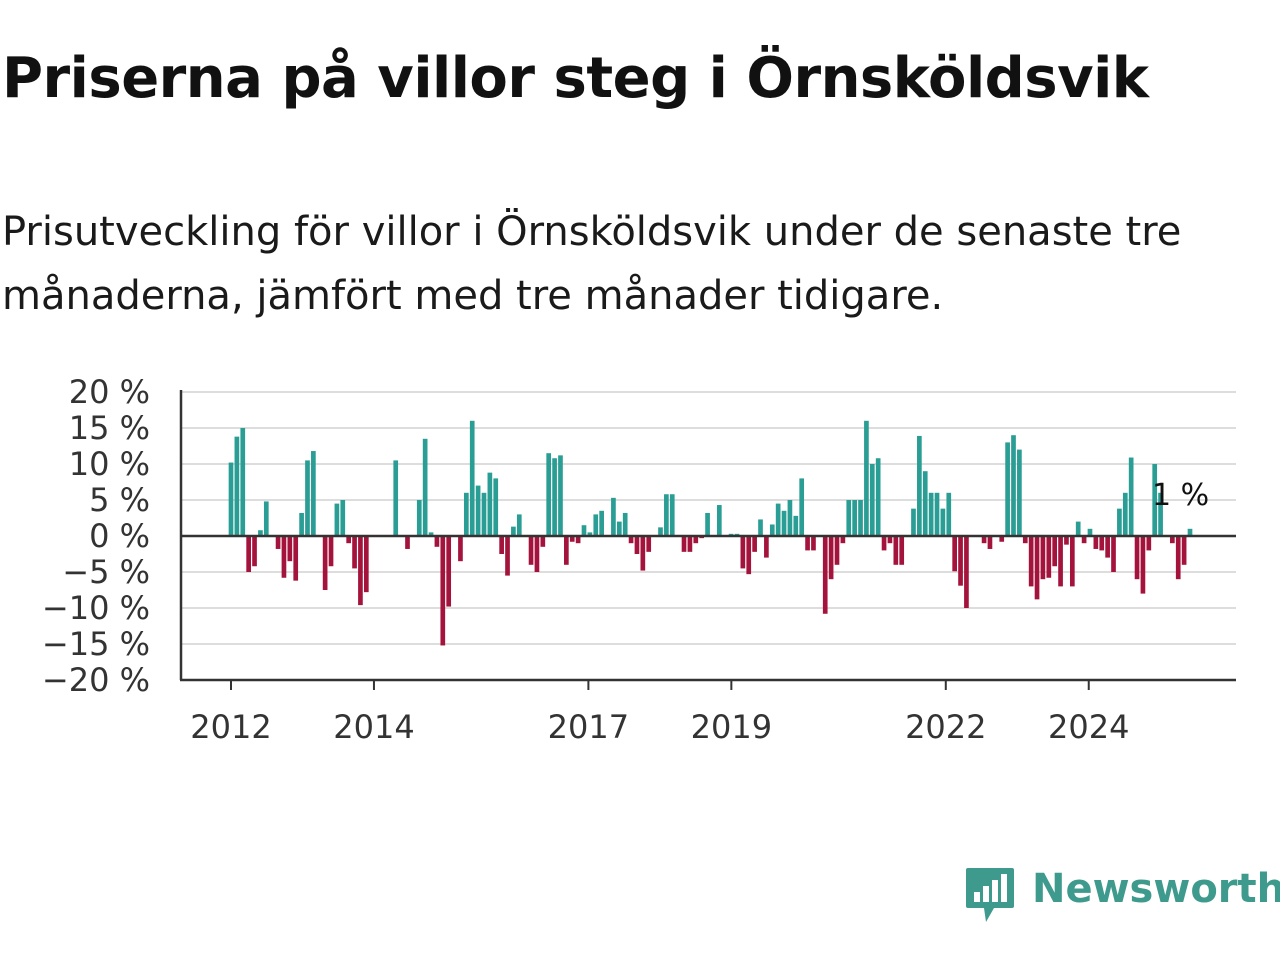 This screenshot has width=1280, height=960. I want to click on x-tick-label: 2024, so click(1088, 727).